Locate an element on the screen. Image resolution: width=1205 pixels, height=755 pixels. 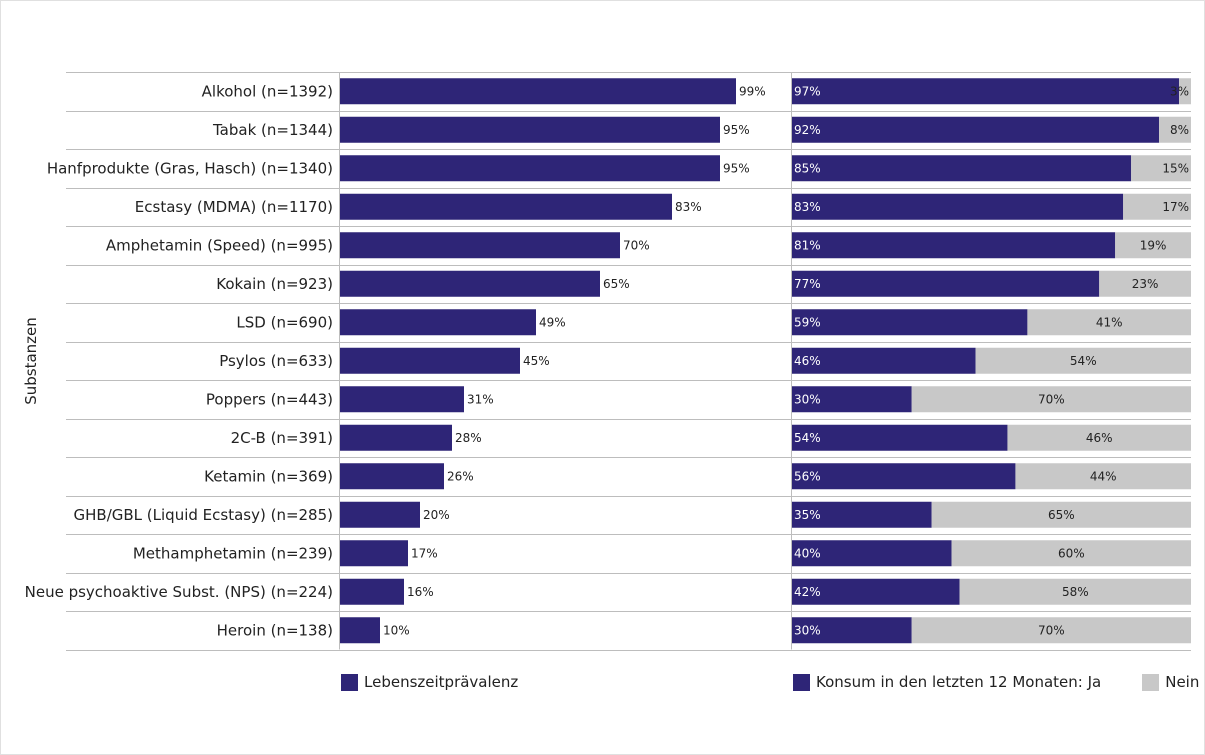
no-value-label: 41% is located at coordinates (1109, 322).